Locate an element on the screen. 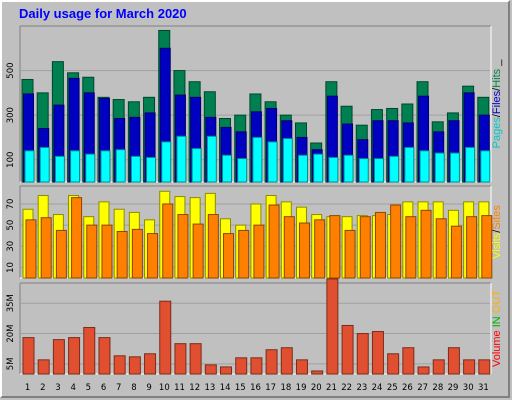  x-tick-label: 15 is located at coordinates (240, 388).